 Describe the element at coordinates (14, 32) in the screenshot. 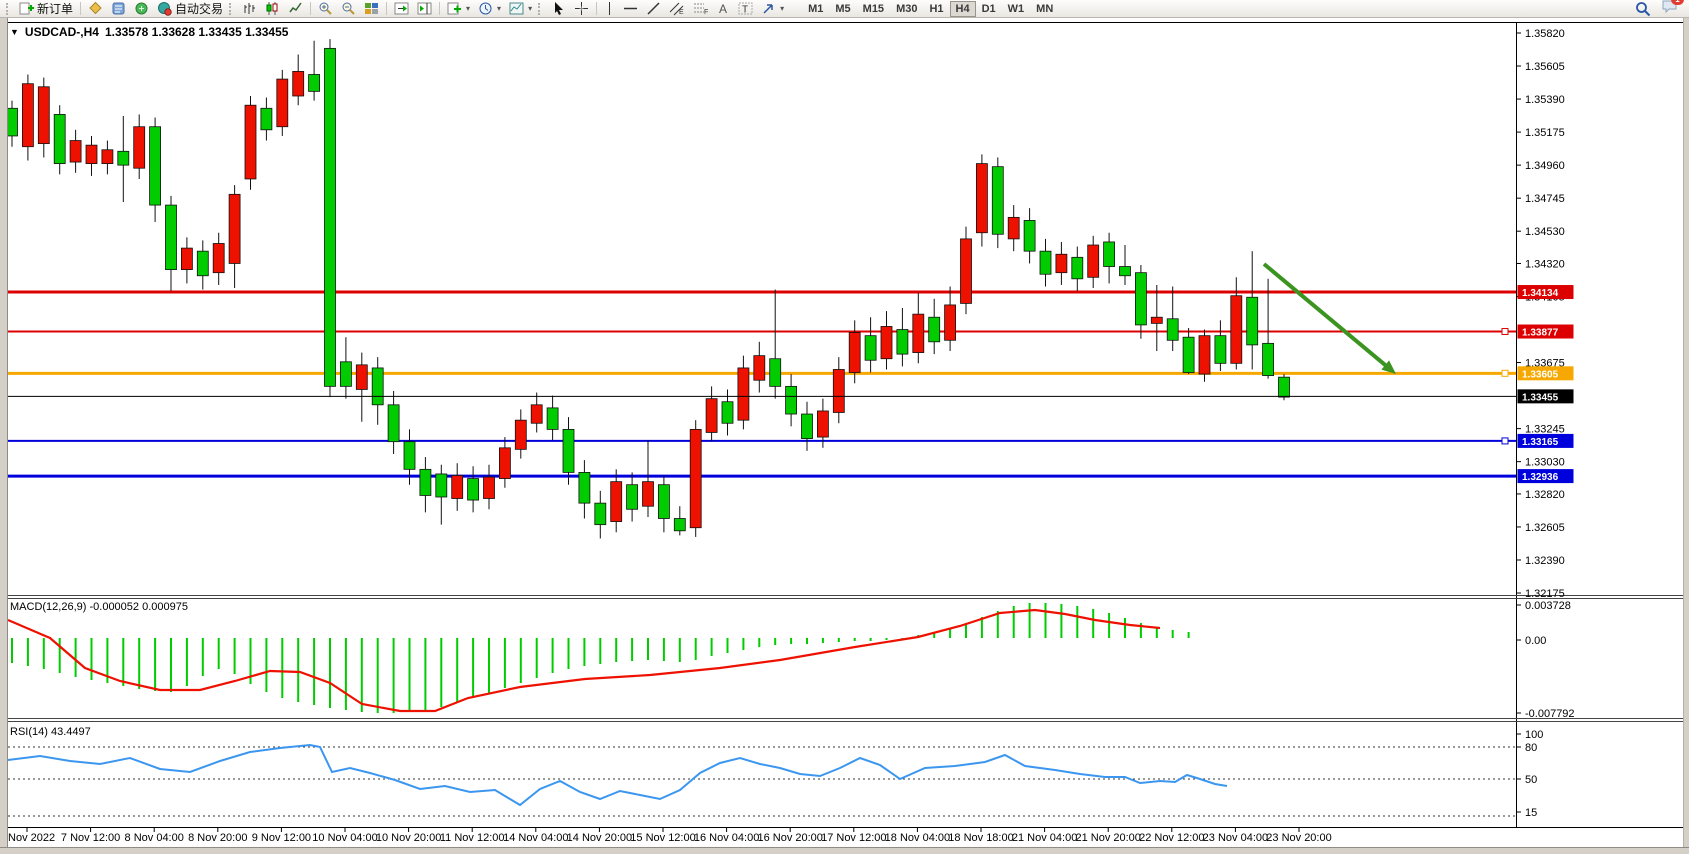

I see `chart-menu-toggle-icon: ▼` at that location.